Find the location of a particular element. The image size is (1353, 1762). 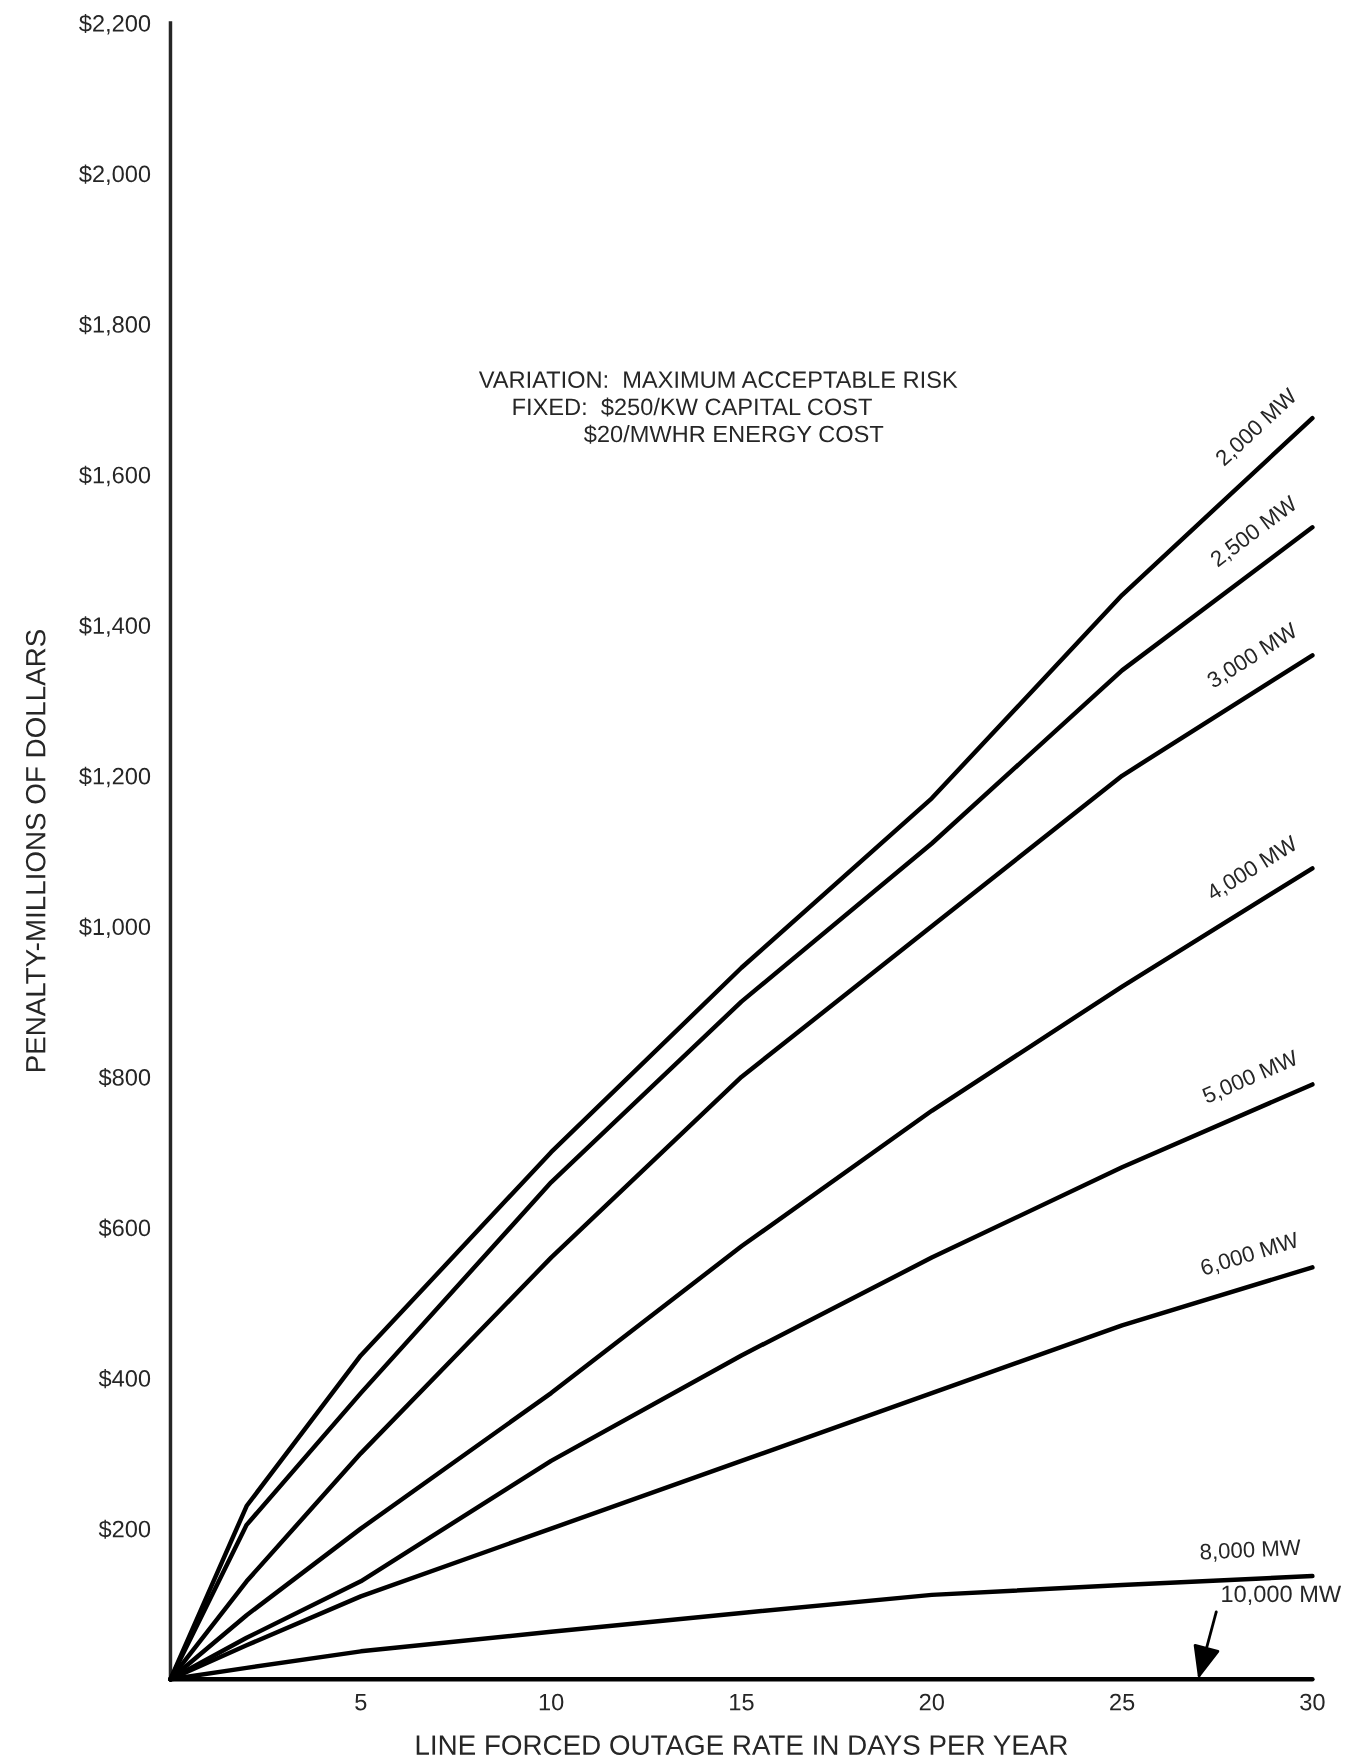

y-tick-label: $1,400 is located at coordinates (115, 626).